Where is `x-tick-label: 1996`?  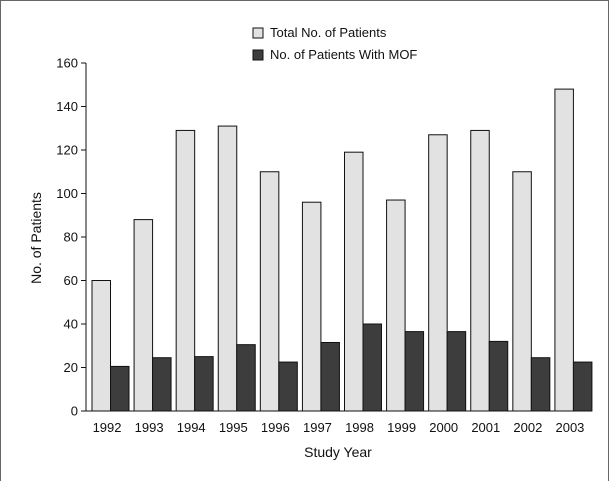
x-tick-label: 1996 is located at coordinates (275, 427).